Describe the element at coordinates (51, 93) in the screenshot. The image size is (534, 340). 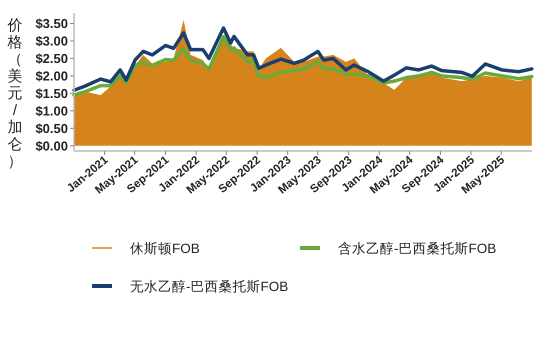
I see `y-tick-label: $1.50` at that location.